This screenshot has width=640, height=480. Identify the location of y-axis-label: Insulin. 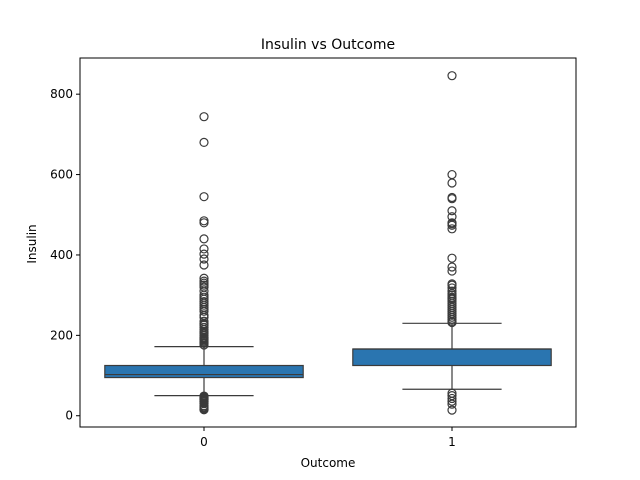
(32, 243).